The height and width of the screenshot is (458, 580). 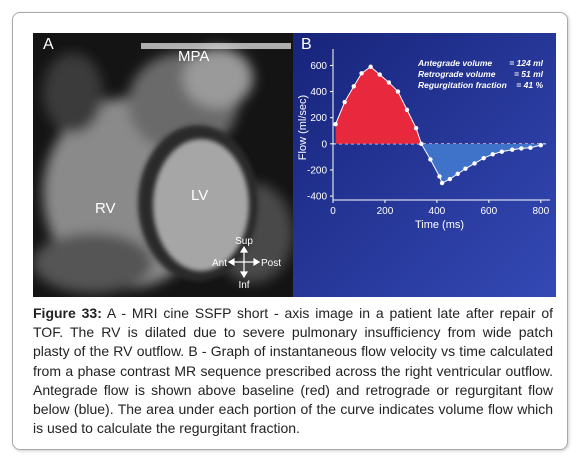 What do you see at coordinates (306, 44) in the screenshot?
I see `panel-label: B` at bounding box center [306, 44].